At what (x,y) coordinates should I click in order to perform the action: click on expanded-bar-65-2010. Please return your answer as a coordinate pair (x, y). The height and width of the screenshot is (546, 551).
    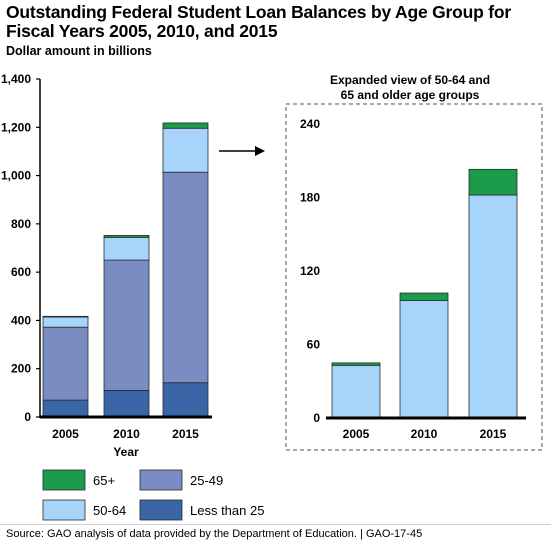
    Looking at the image, I should click on (424, 296).